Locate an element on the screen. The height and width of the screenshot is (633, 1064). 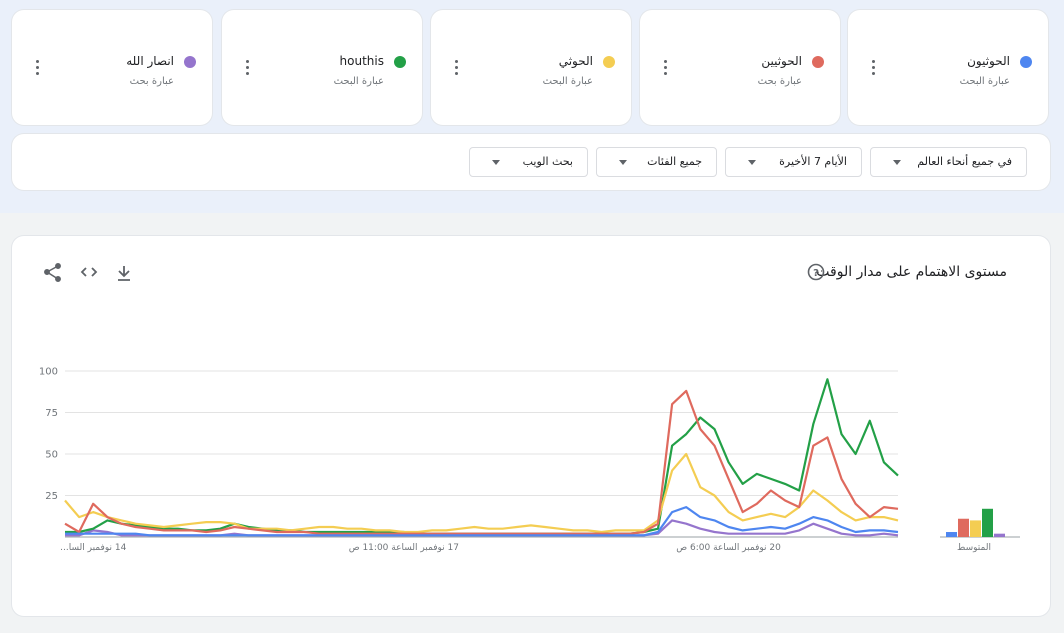
filter-label: بحث الويب is located at coordinates (547, 161).